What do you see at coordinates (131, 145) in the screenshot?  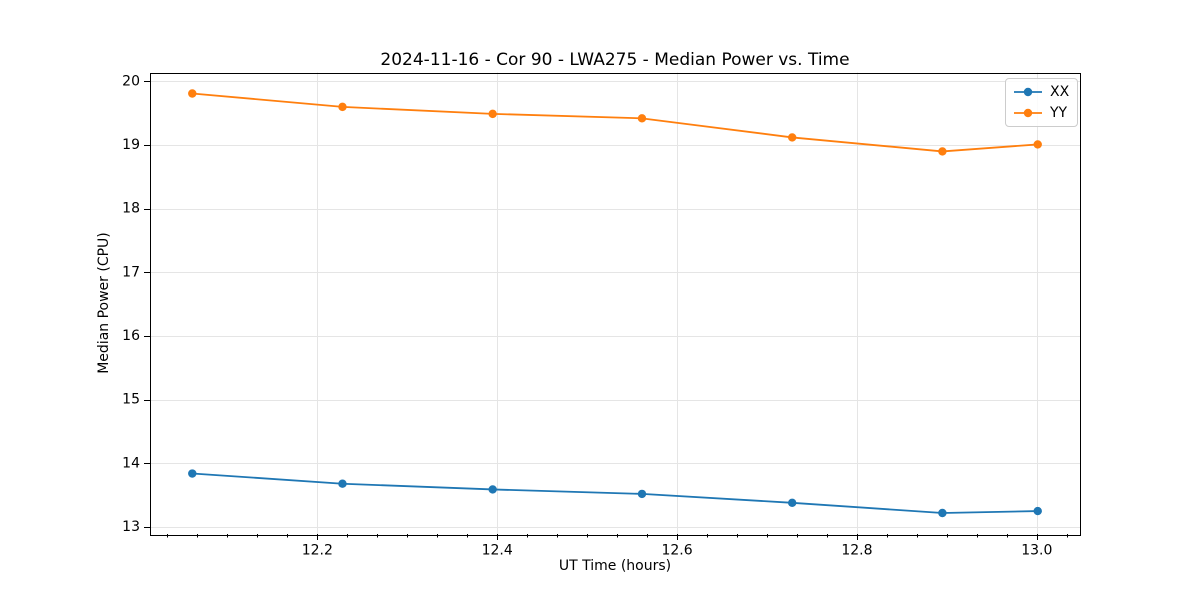 I see `y-tick-label: 19` at bounding box center [131, 145].